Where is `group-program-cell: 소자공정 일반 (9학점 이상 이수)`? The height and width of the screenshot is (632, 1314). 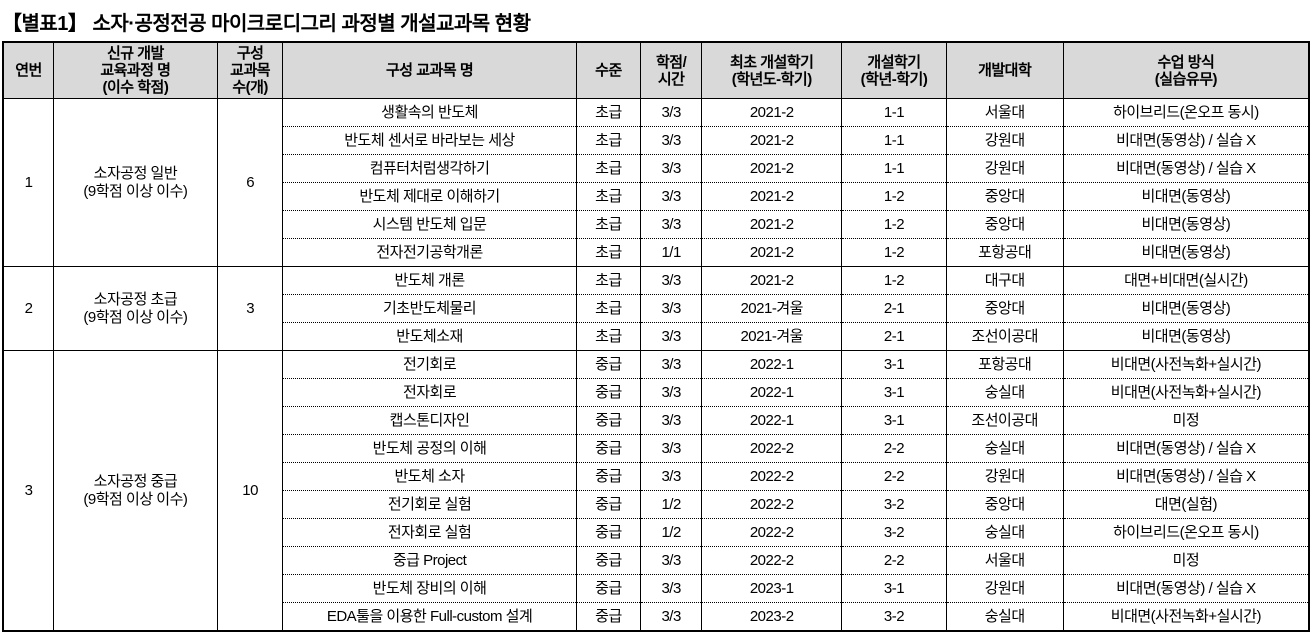 group-program-cell: 소자공정 일반 (9학점 이상 이수) is located at coordinates (135, 182).